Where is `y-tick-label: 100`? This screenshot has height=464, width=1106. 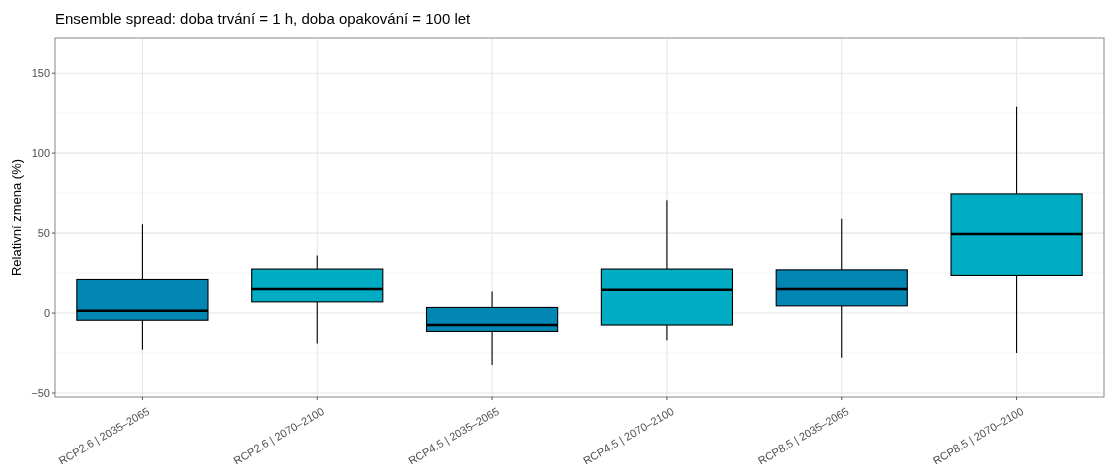 y-tick-label: 100 is located at coordinates (40, 152).